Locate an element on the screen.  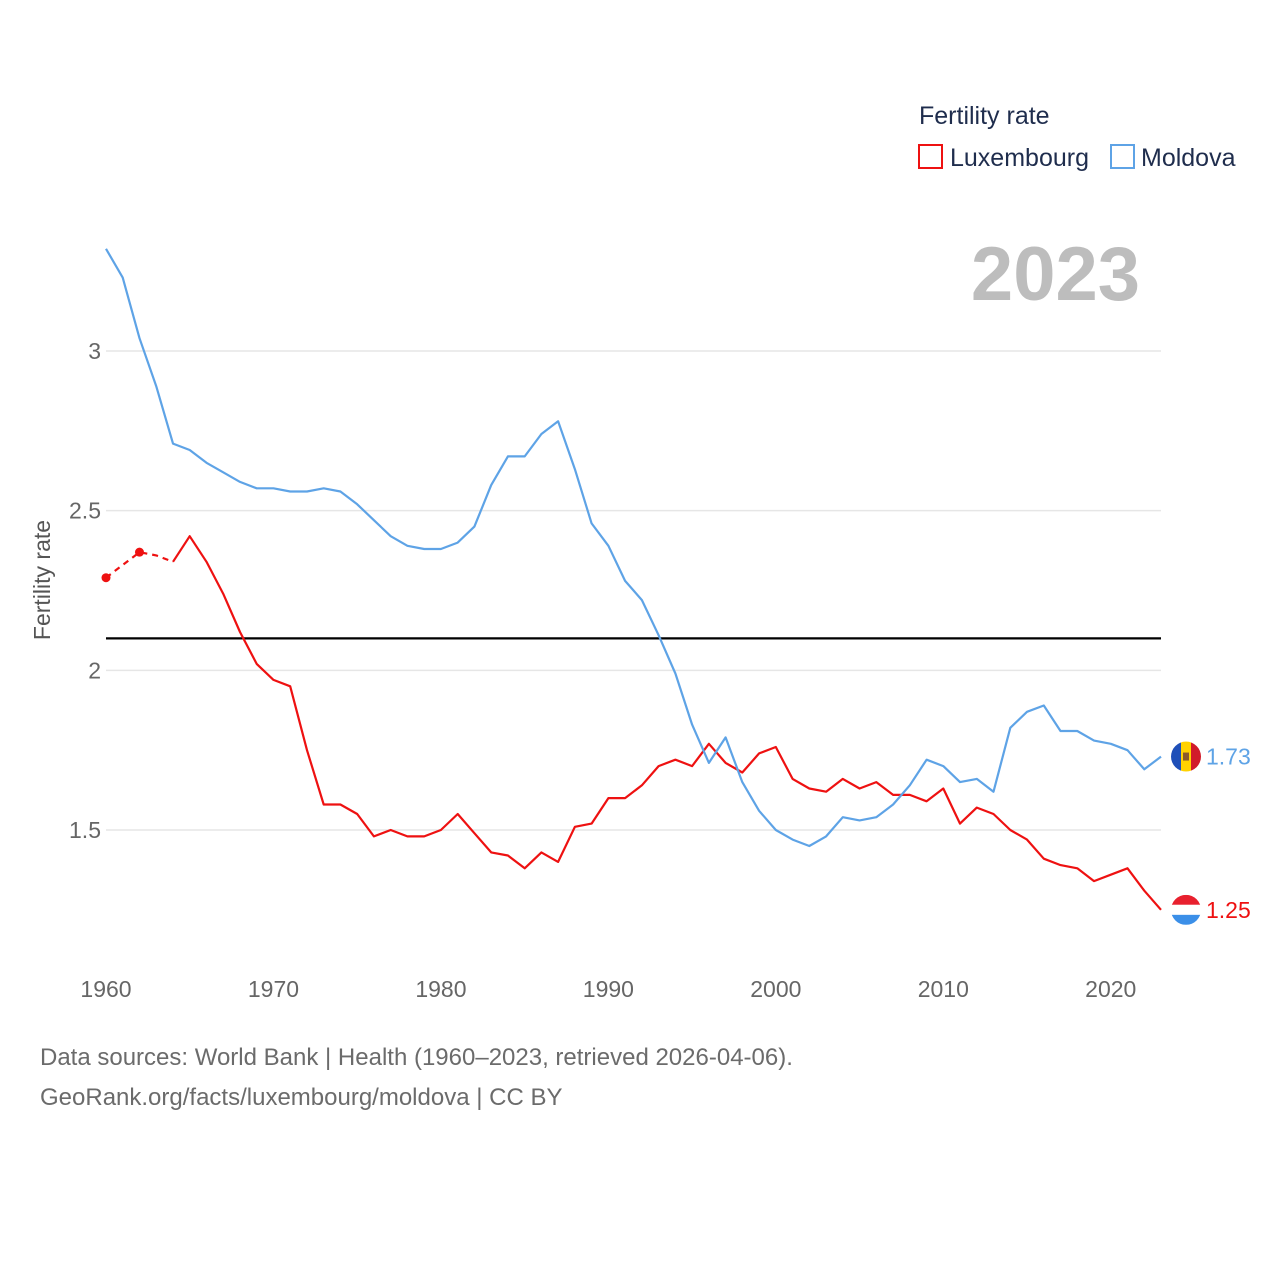
legend-item-luxembourg: Luxembourg is located at coordinates (1003, 158).